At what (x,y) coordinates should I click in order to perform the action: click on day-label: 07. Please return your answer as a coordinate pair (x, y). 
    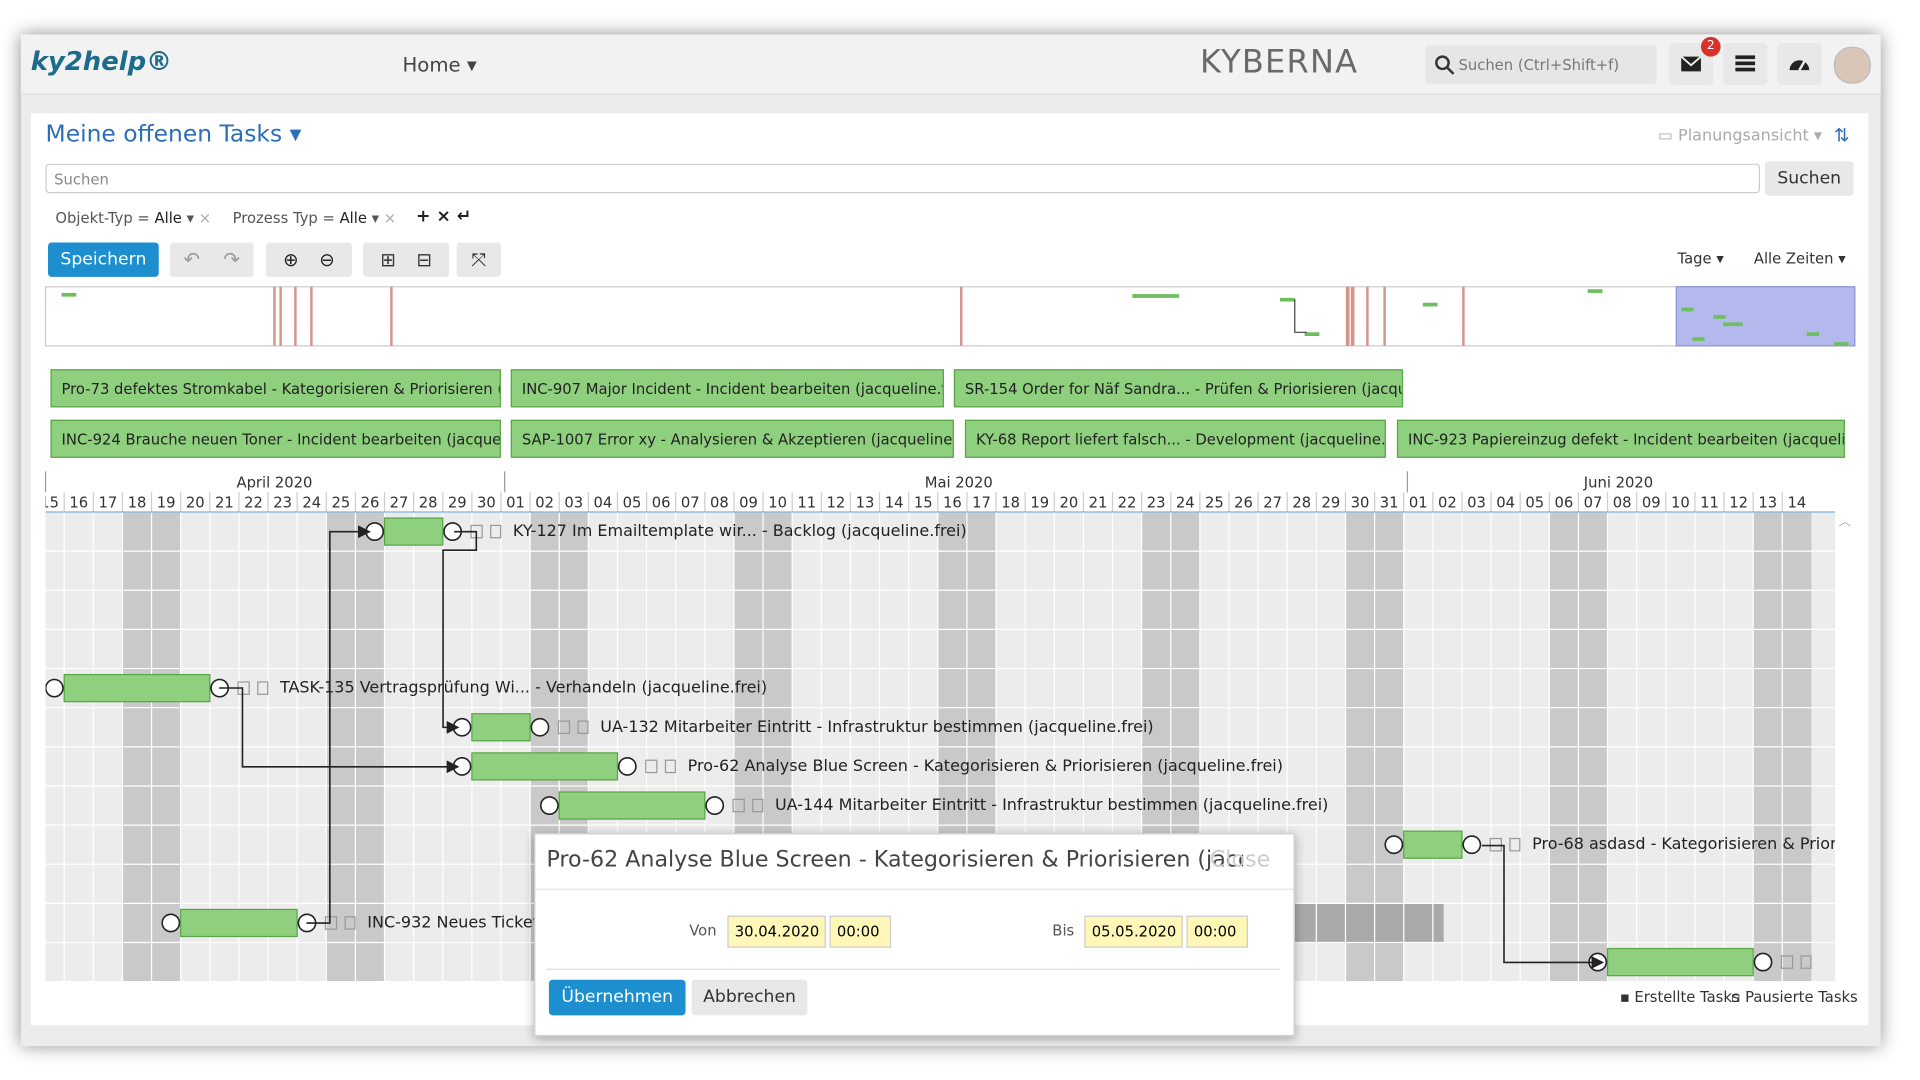
    Looking at the image, I should click on (1593, 502).